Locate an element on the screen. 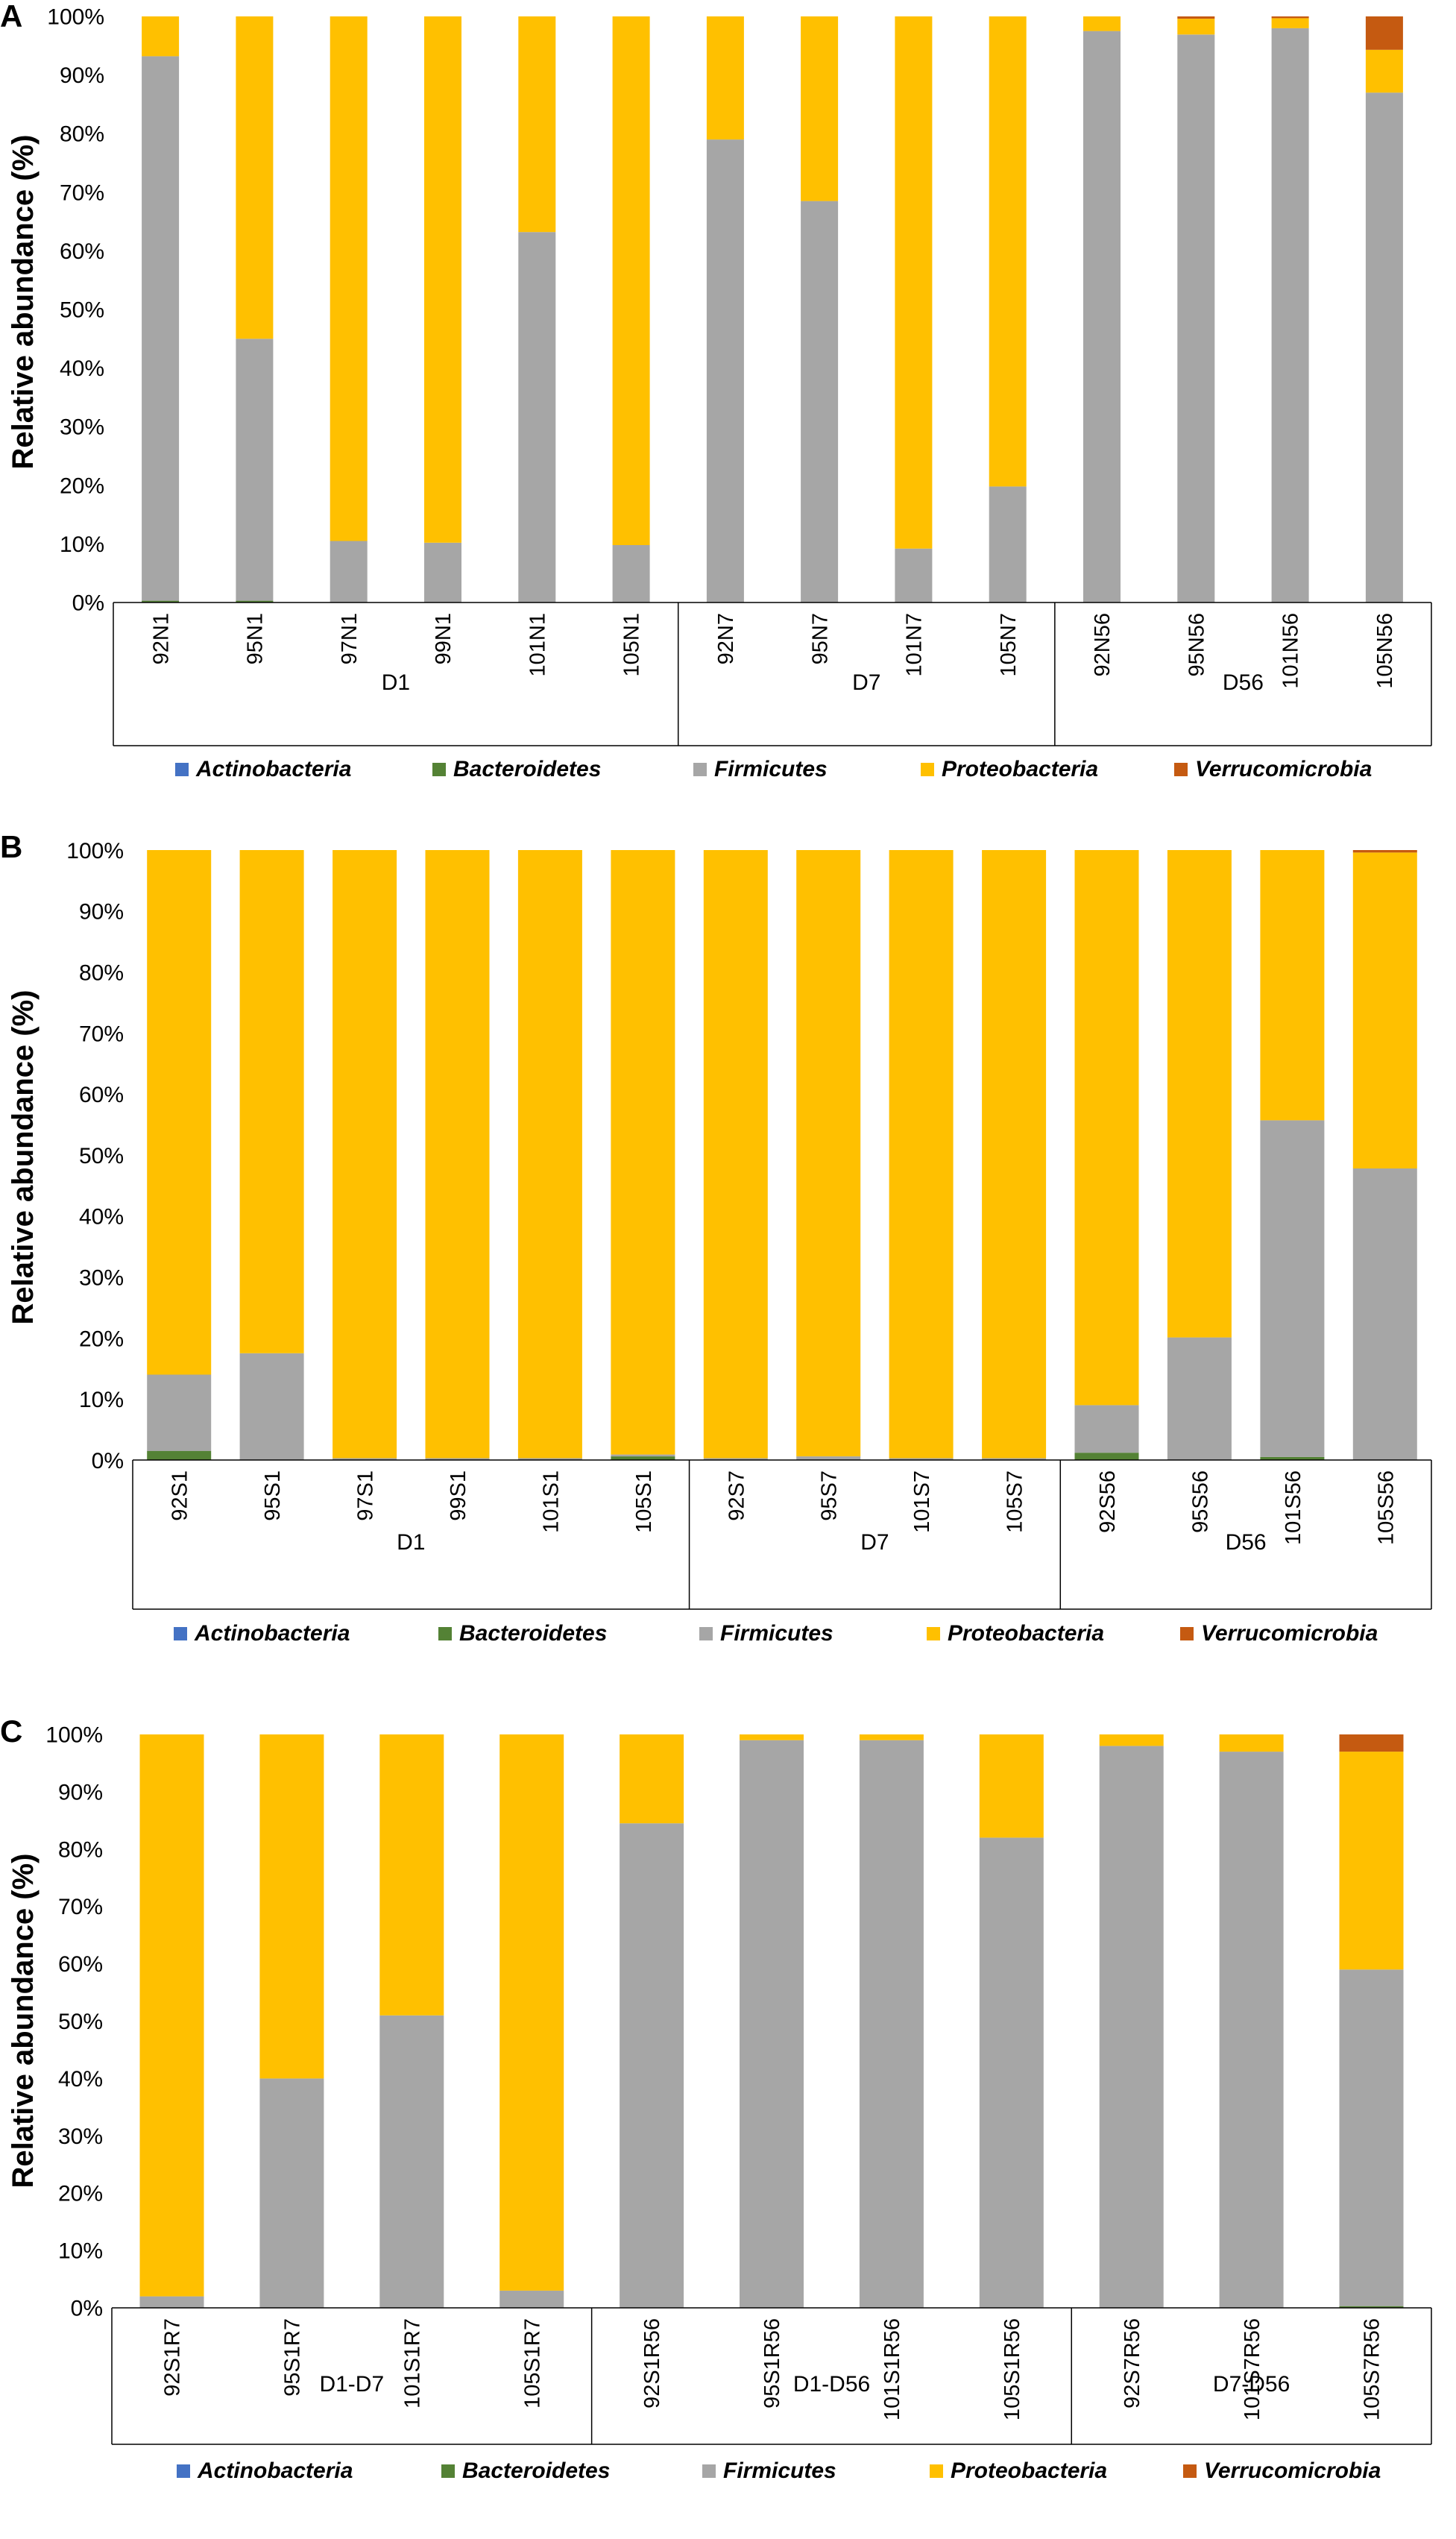  category-label: 99N1 is located at coordinates (444, 638).